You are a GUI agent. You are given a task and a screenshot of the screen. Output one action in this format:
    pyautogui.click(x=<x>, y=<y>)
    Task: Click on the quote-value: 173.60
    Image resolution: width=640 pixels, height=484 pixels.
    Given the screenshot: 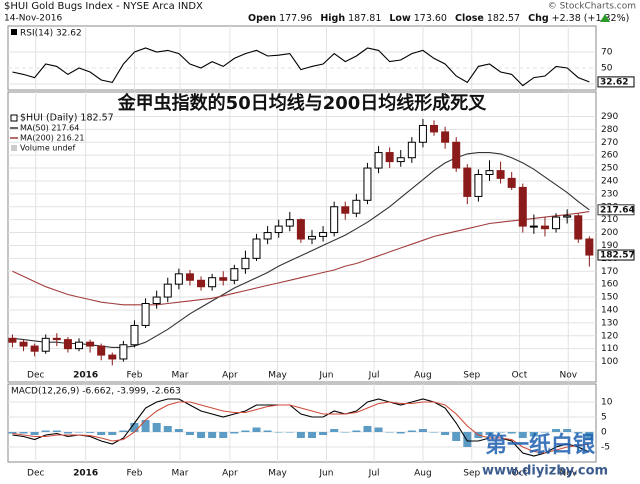 What is the action you would take?
    pyautogui.click(x=430, y=18)
    